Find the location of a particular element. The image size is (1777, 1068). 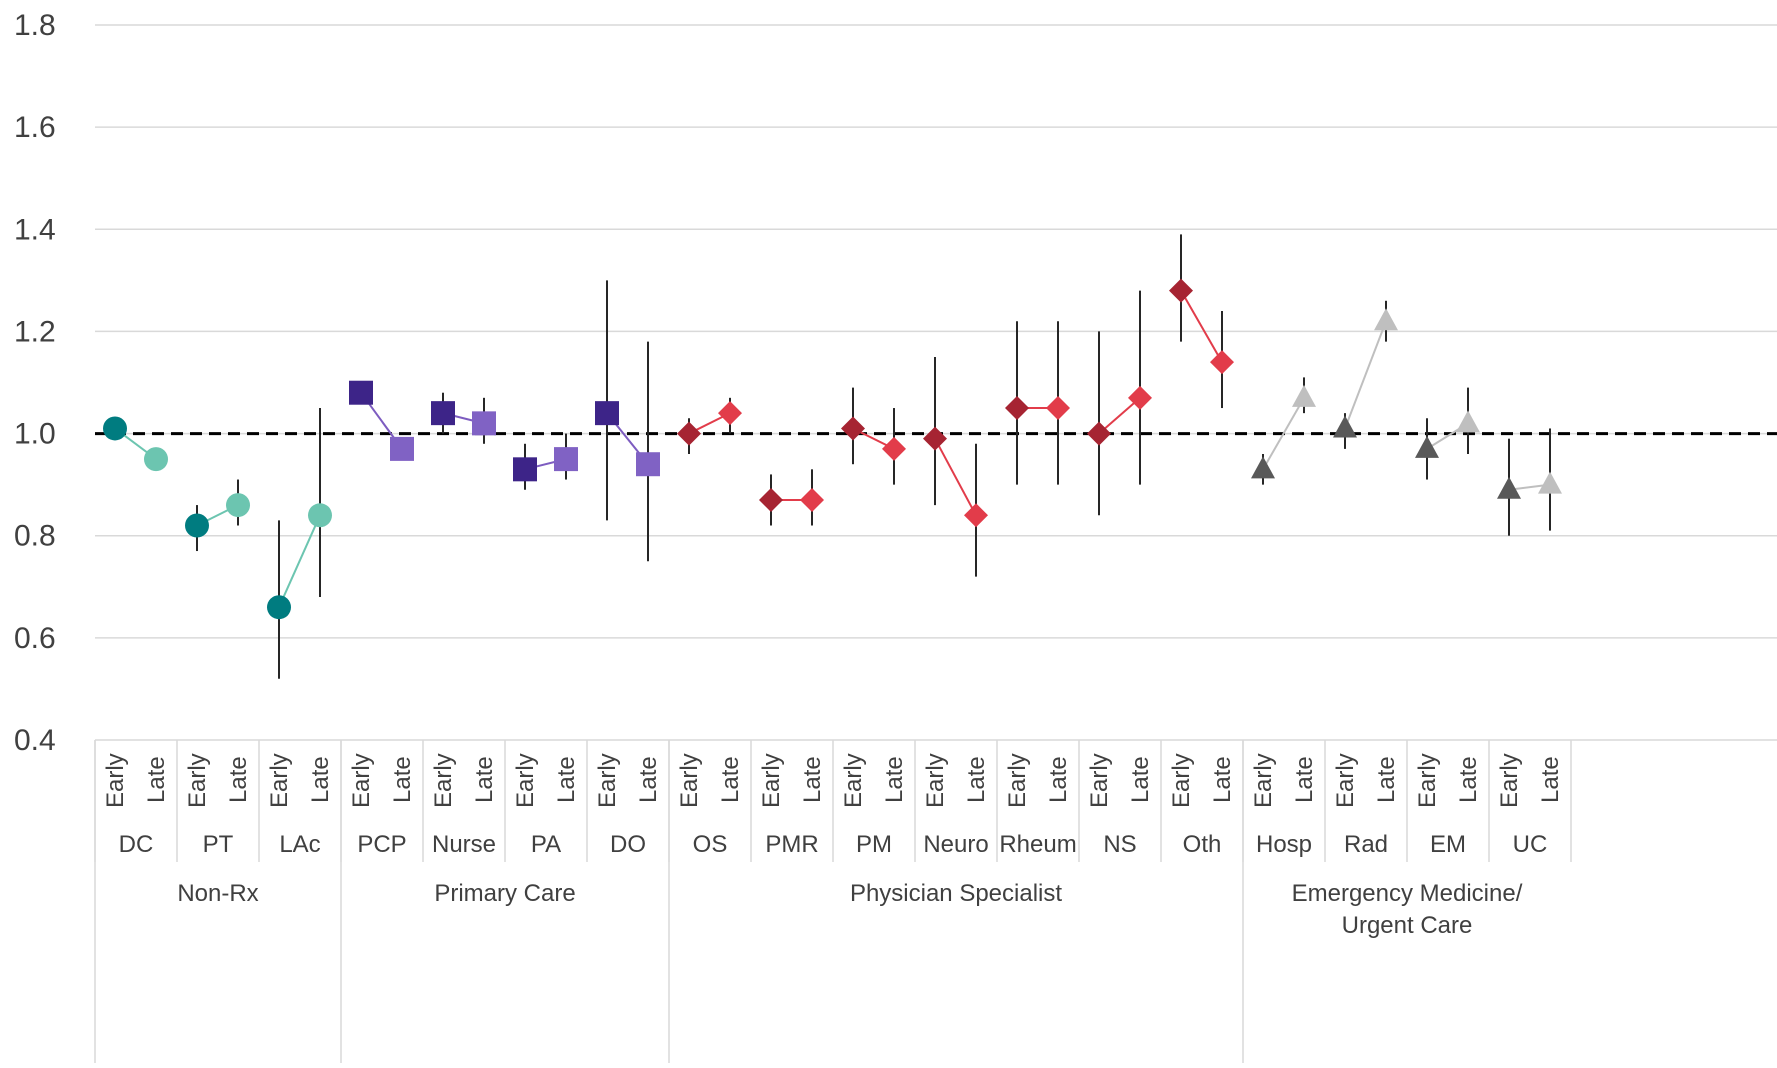

x-category-label: PT is located at coordinates (218, 844).